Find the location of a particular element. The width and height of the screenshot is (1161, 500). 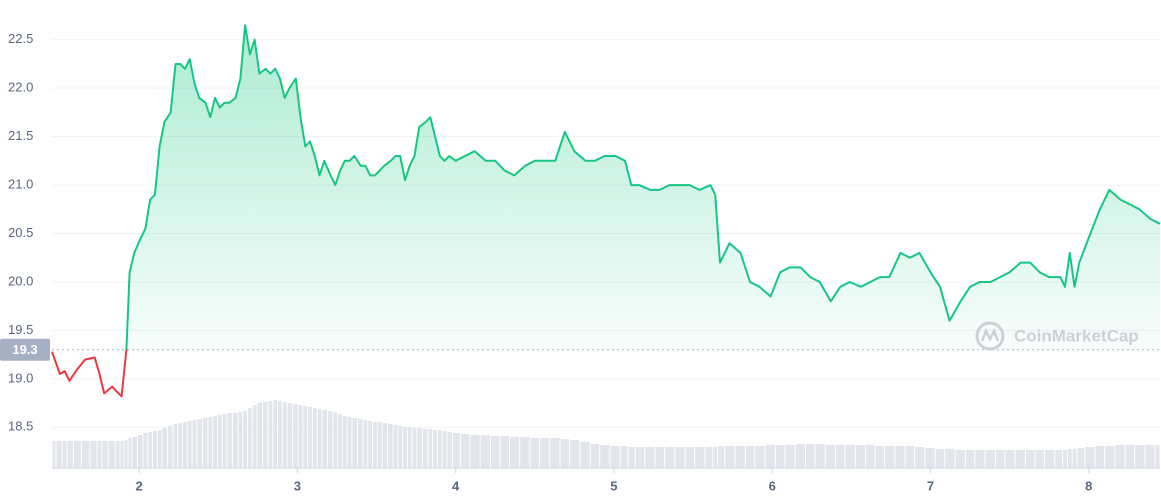

x-tick-label: 6 is located at coordinates (772, 485).